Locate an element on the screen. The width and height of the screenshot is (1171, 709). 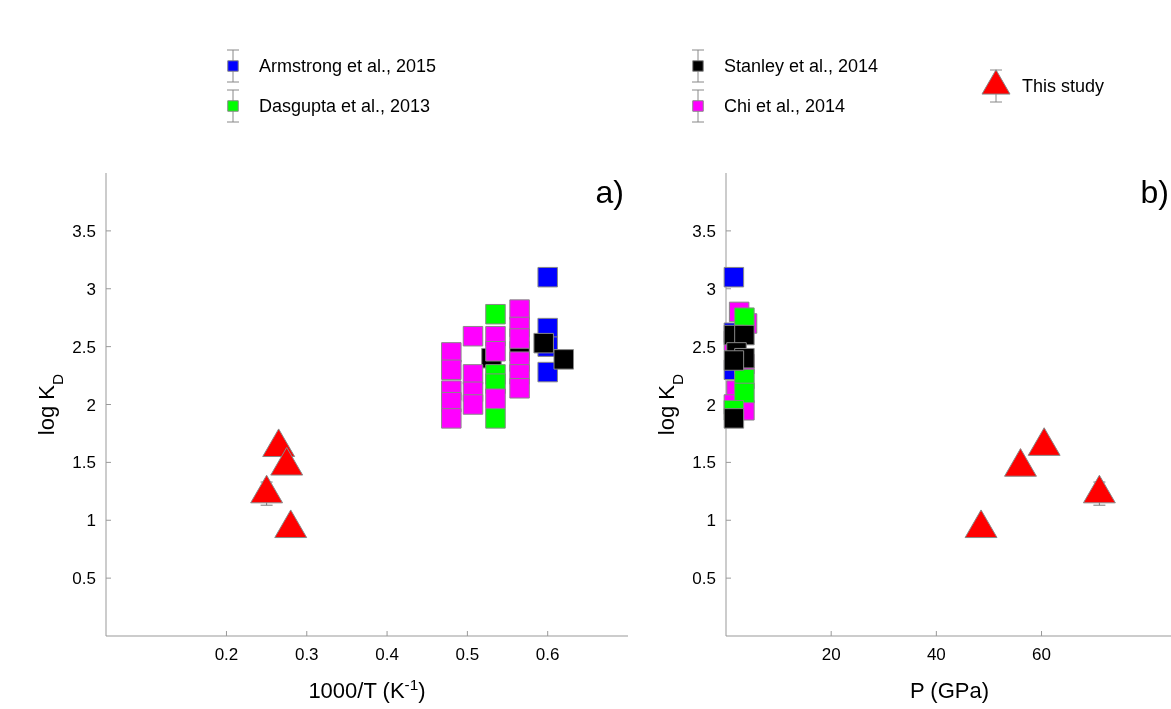
legend-label: This study is located at coordinates (1063, 86).